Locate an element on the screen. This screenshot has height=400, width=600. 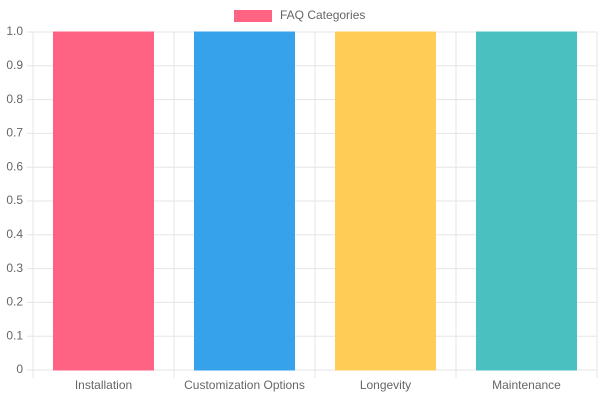
y-tick-label: 0.6 is located at coordinates (14, 166).